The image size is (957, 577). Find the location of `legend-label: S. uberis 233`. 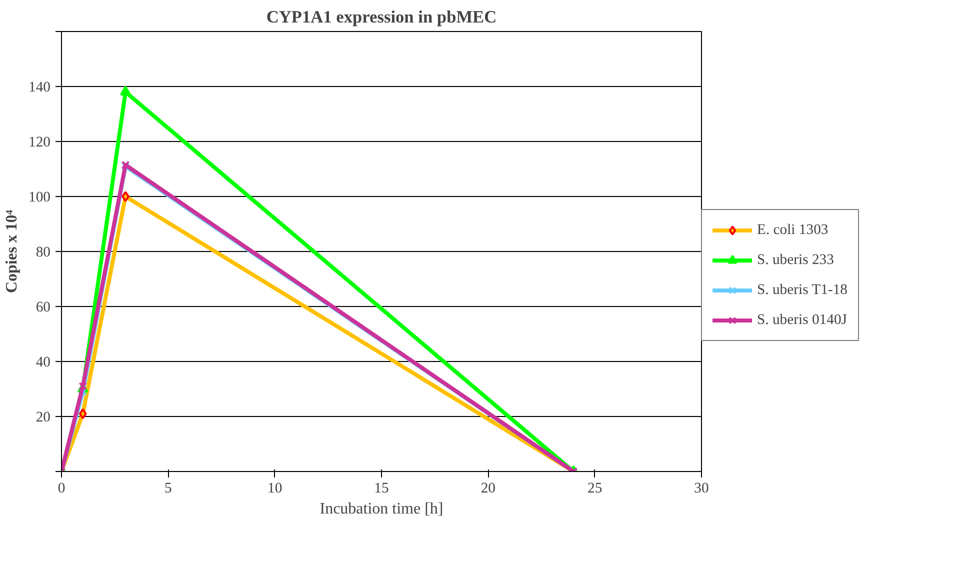

legend-label: S. uberis 233 is located at coordinates (795, 260).